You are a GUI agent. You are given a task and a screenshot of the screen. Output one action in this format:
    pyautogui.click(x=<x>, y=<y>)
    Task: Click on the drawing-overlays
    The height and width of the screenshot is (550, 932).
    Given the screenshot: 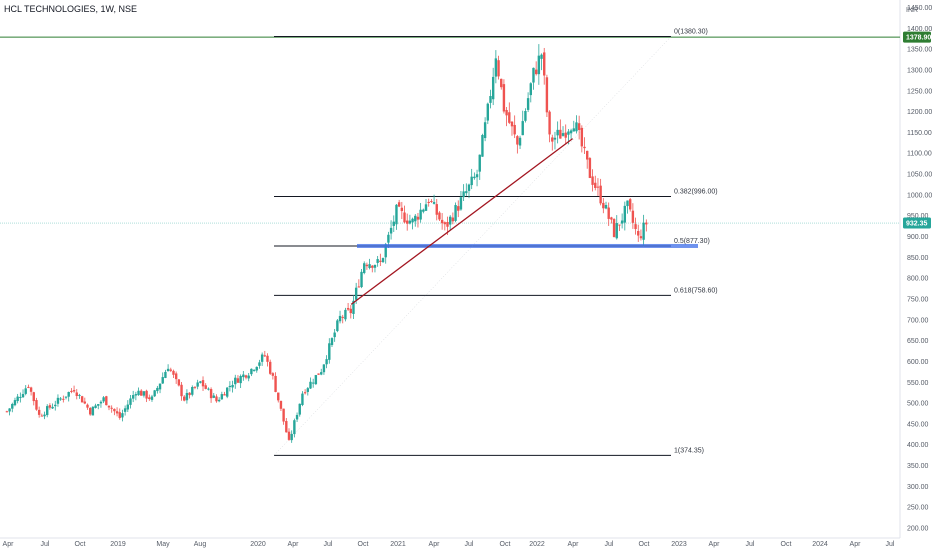 What is the action you would take?
    pyautogui.click(x=524, y=221)
    